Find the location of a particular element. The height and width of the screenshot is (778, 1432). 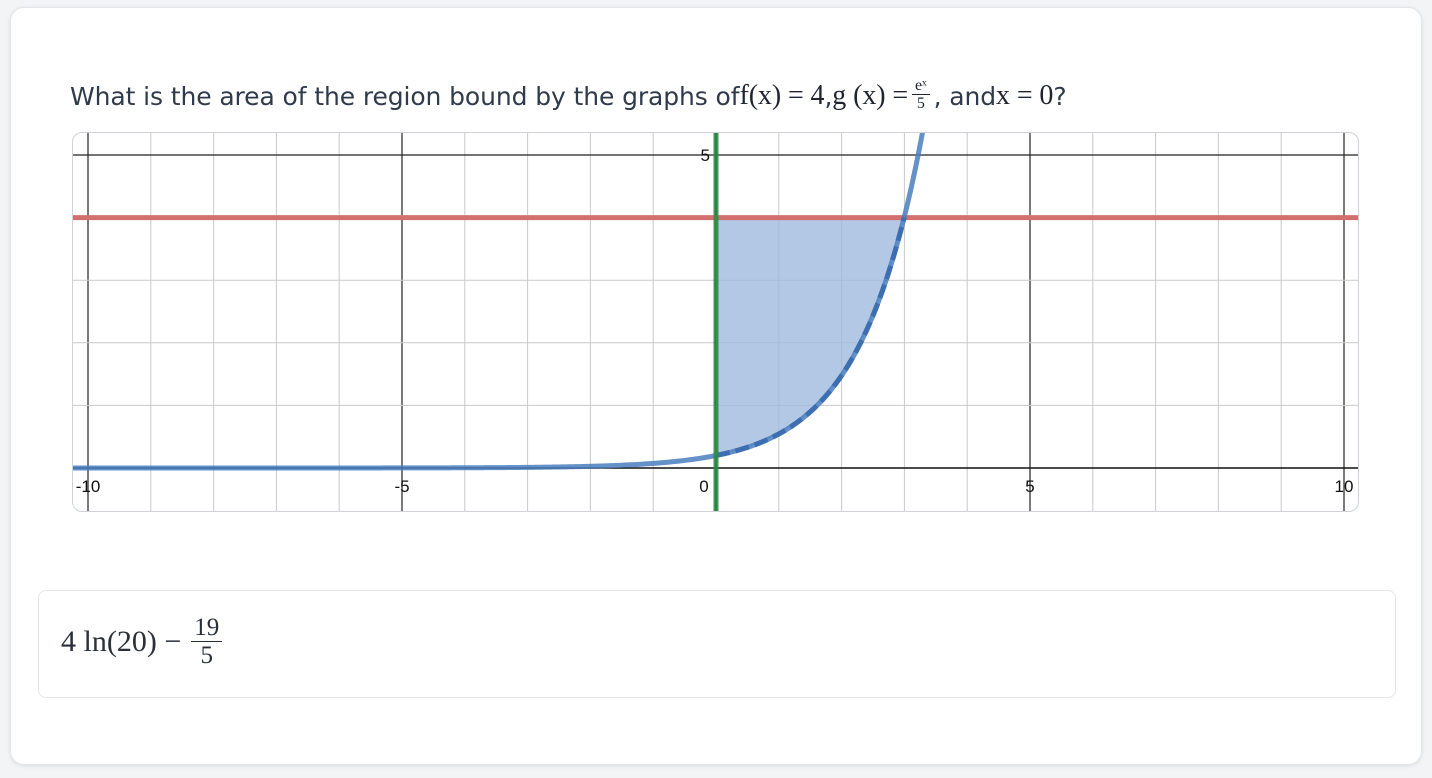

answer-numerator: 19 is located at coordinates (207, 628).